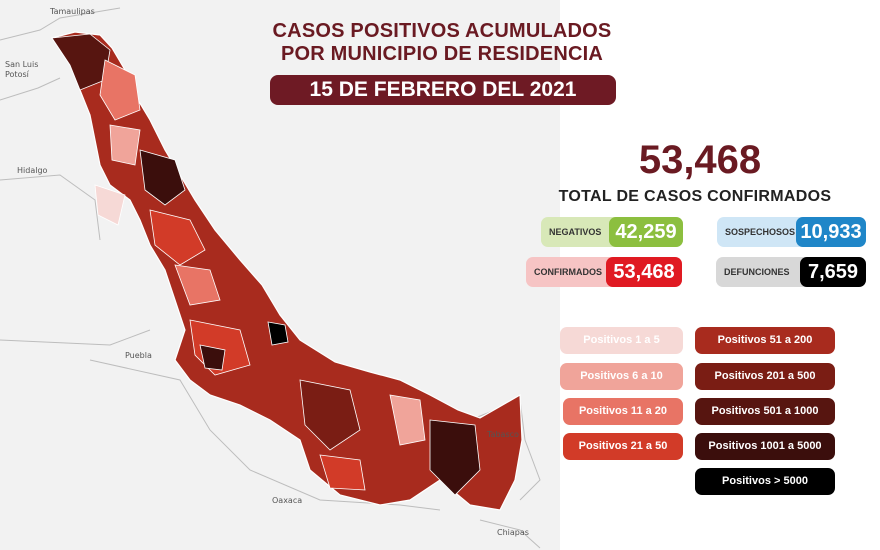 The height and width of the screenshot is (550, 880). I want to click on sospechosos-box: SOSPECHOSOS 10,933, so click(791, 232).